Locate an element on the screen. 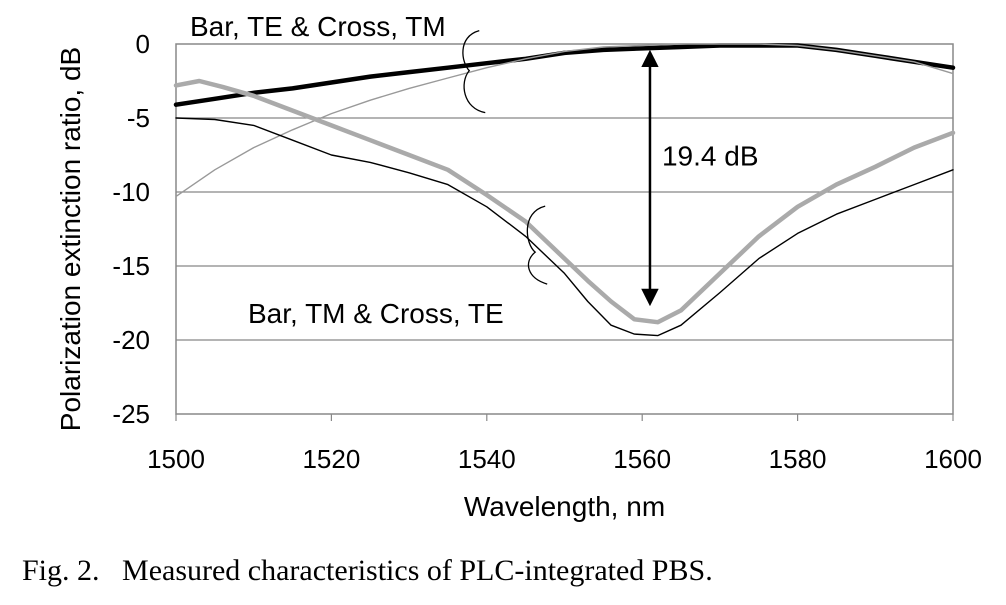 This screenshot has width=1006, height=605. x-axis-title: Wavelength, nm is located at coordinates (564, 506).